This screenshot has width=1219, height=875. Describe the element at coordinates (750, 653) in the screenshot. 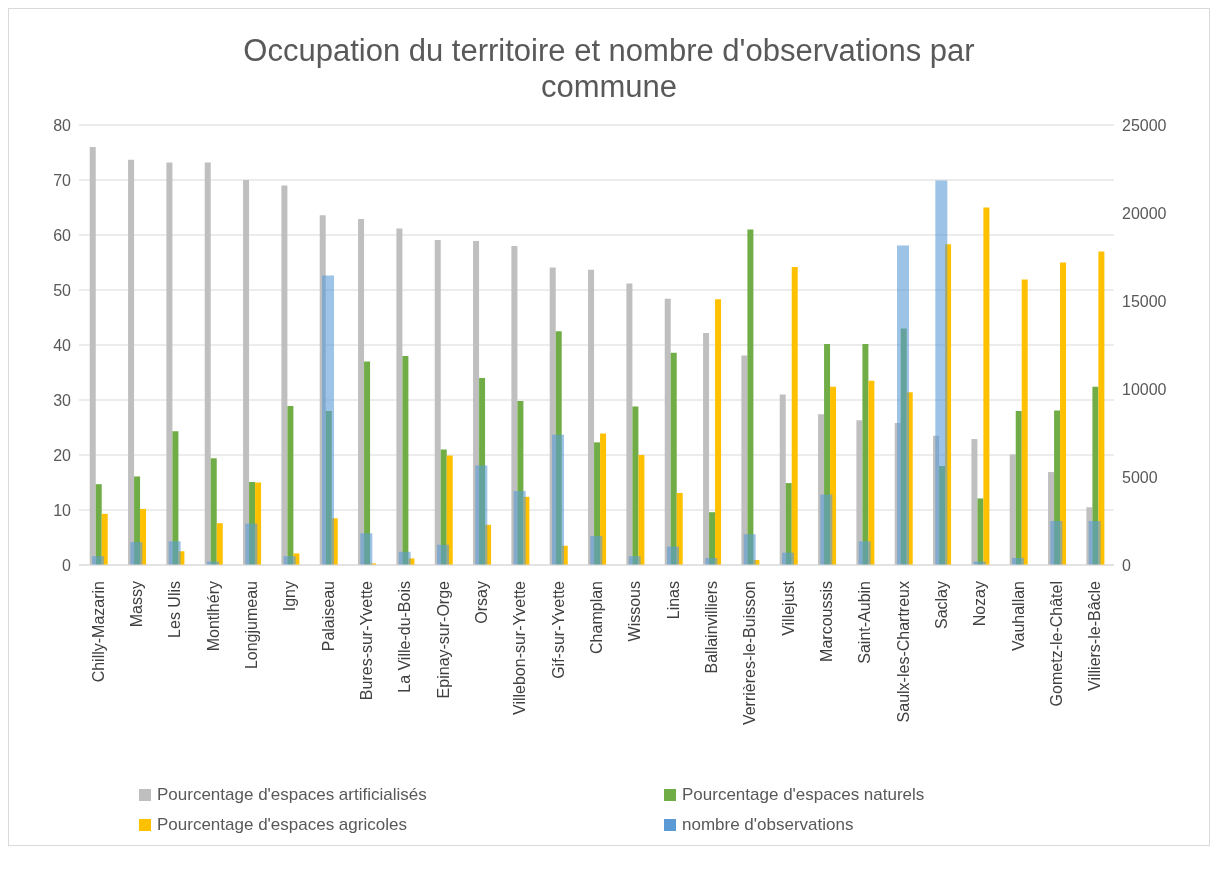

I see `x-tick-label: Verrières-le-Buisson` at that location.